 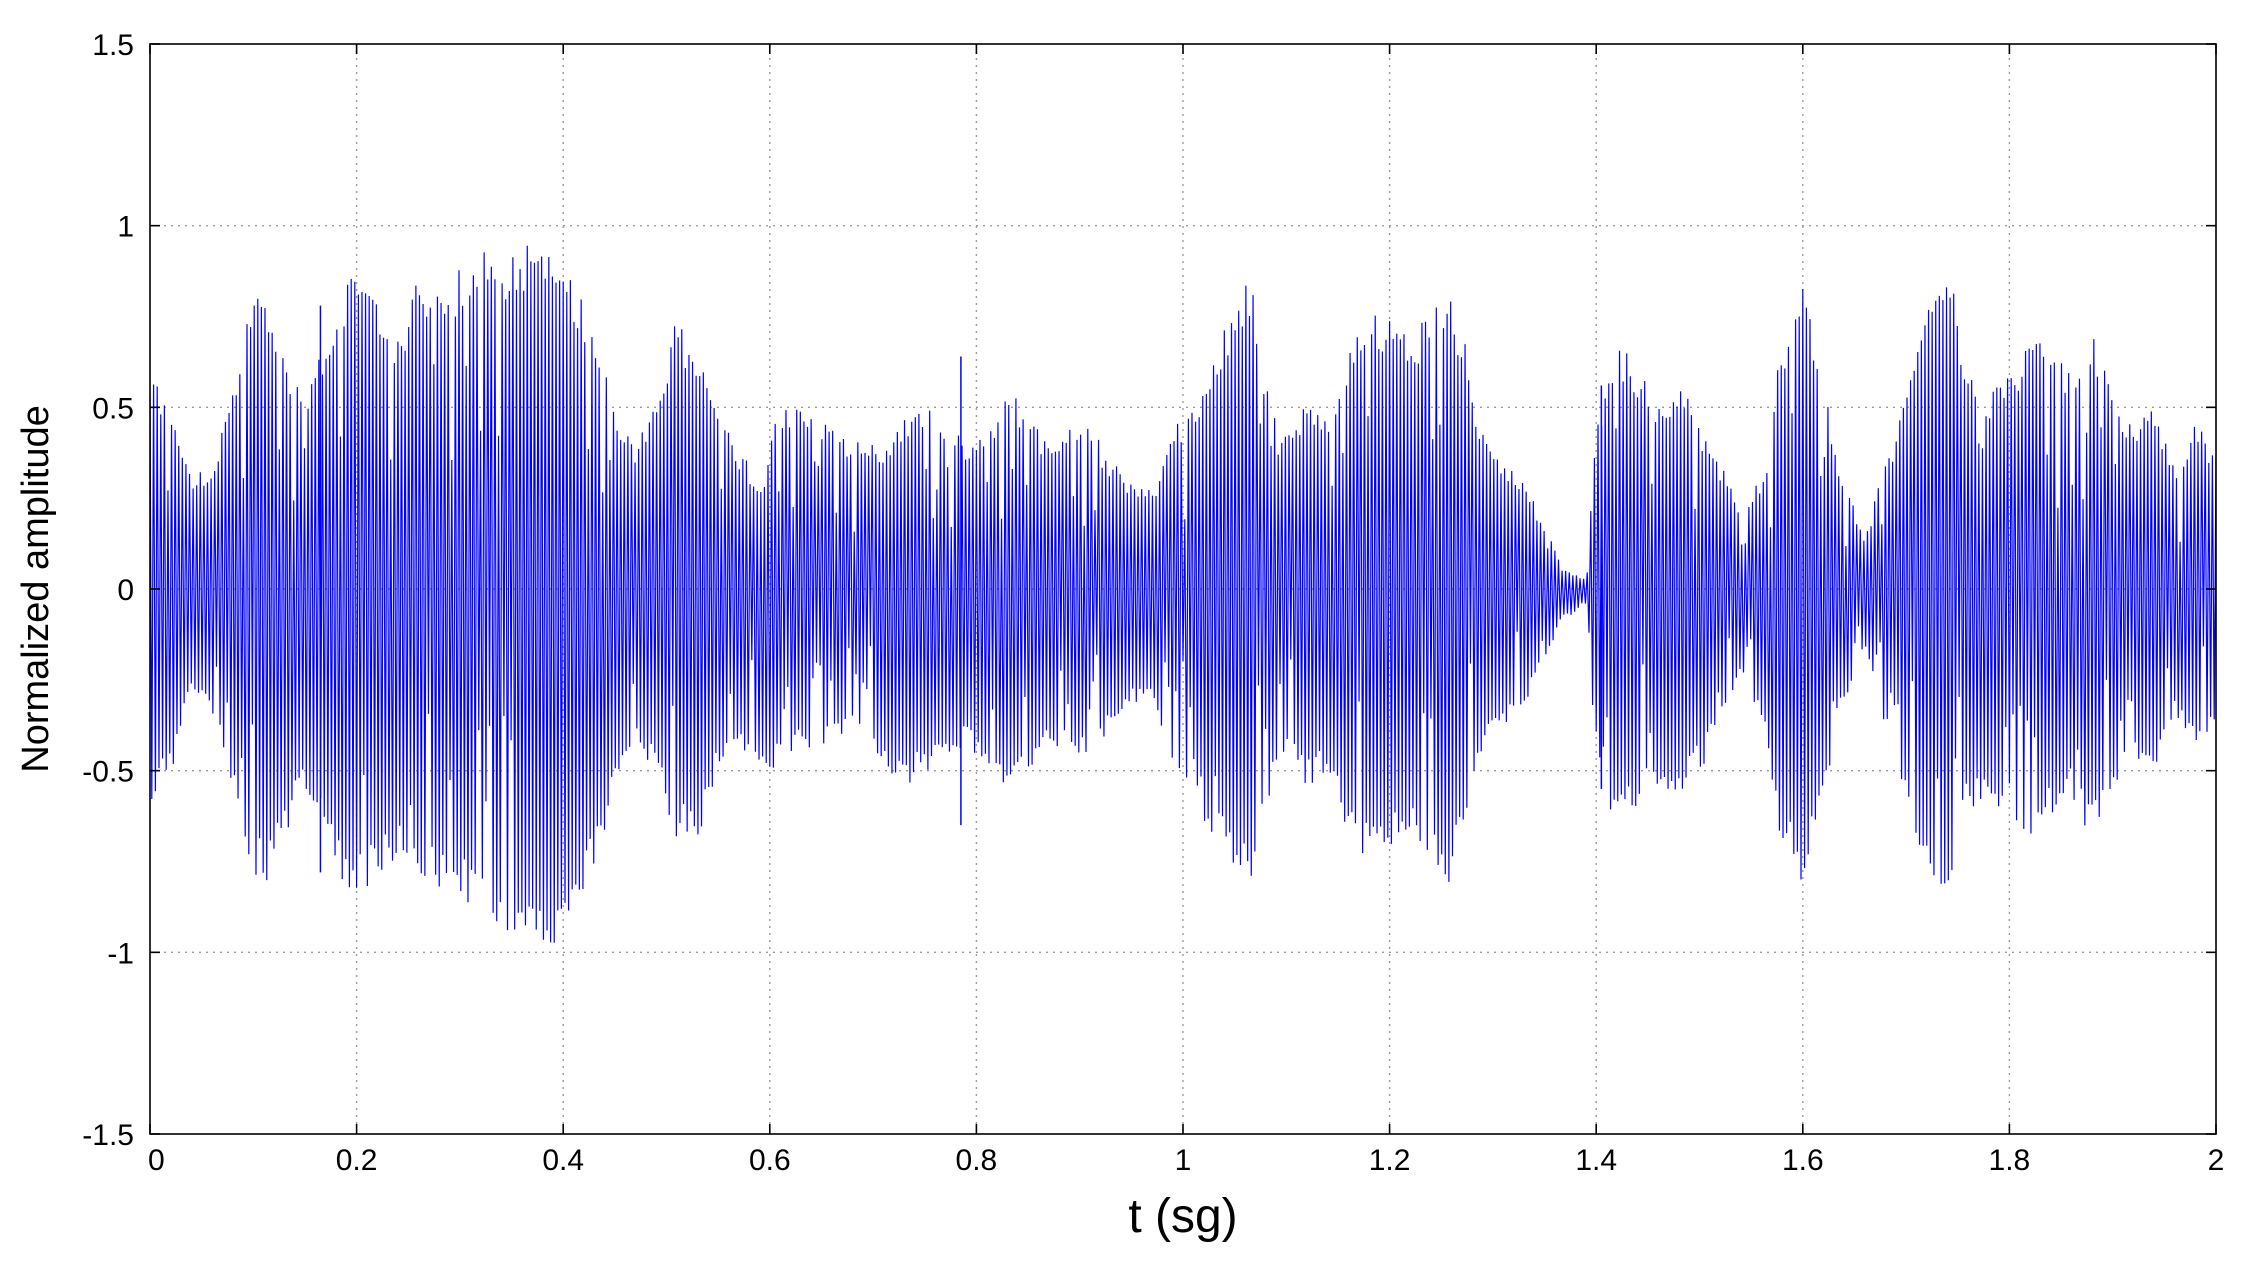 I want to click on y-tick-label: -1.5, so click(x=108, y=1135).